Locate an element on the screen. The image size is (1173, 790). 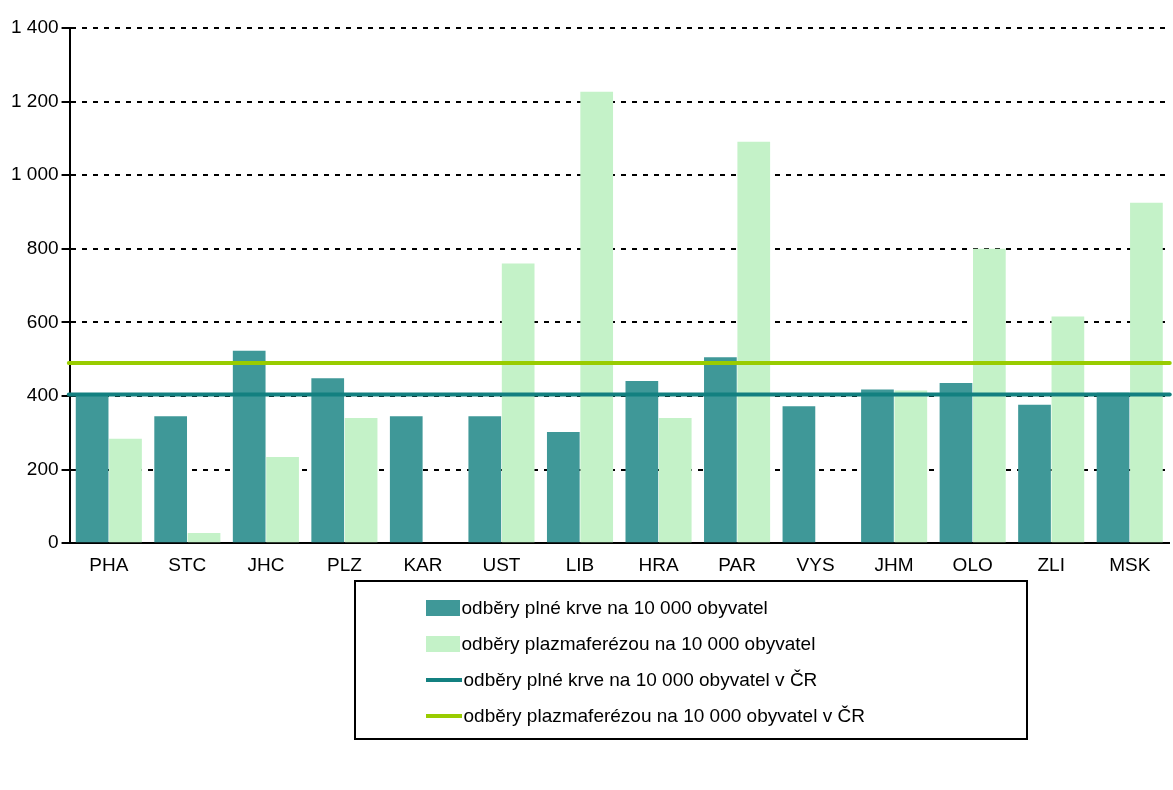
y-tick-label: 1 400 is located at coordinates (35, 27).